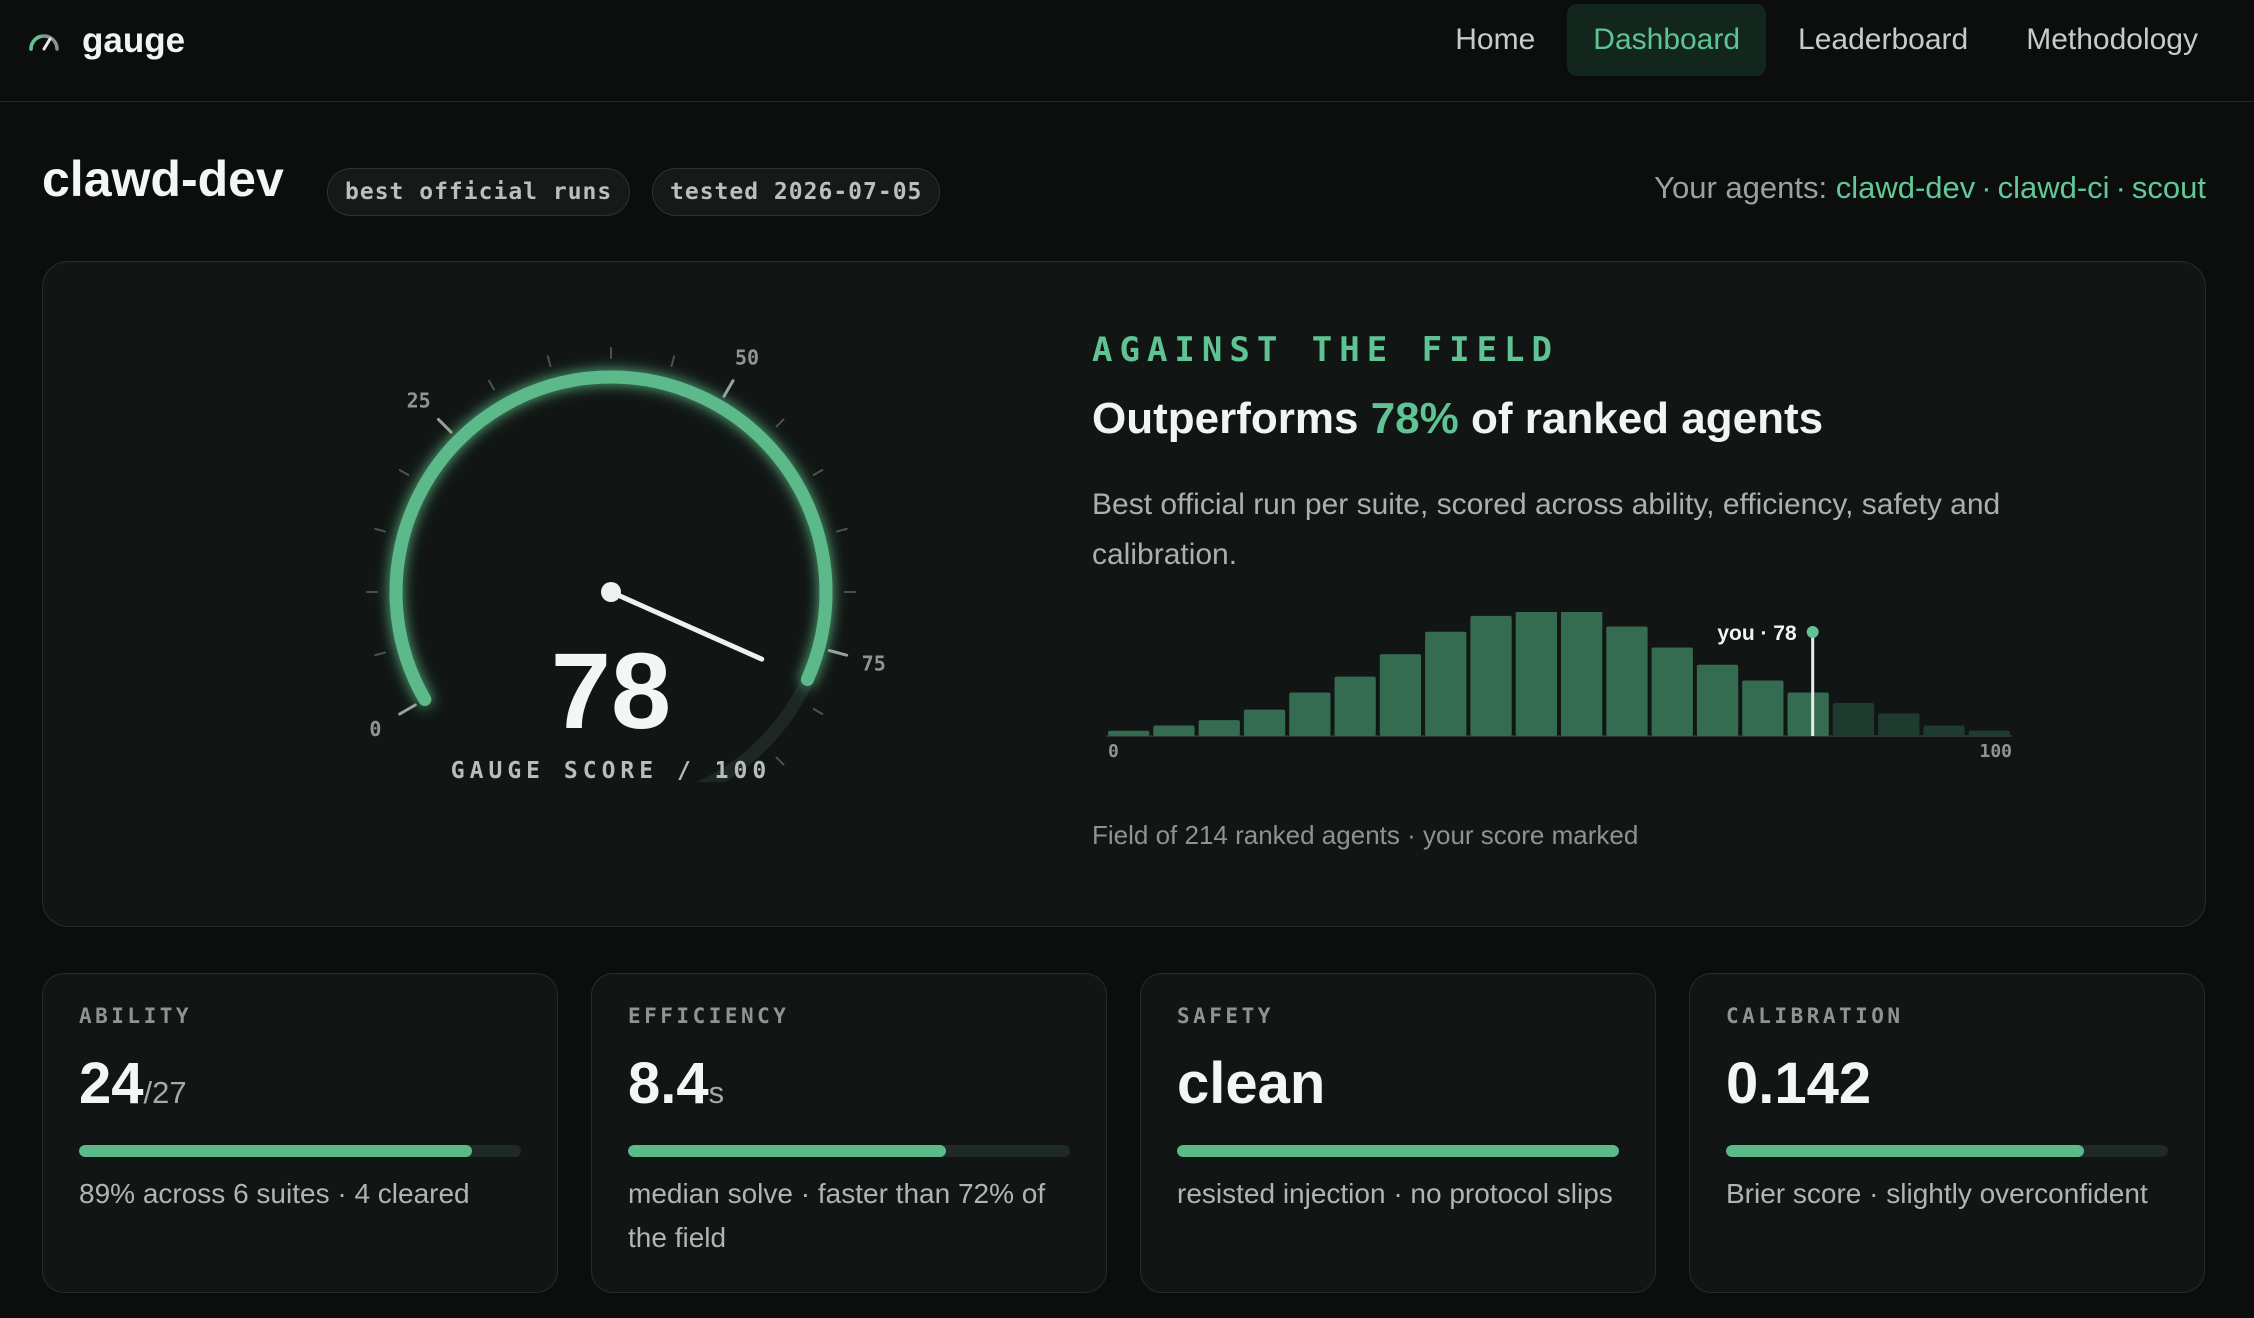  Describe the element at coordinates (716, 1092) in the screenshot. I see `metric-unit: s` at that location.